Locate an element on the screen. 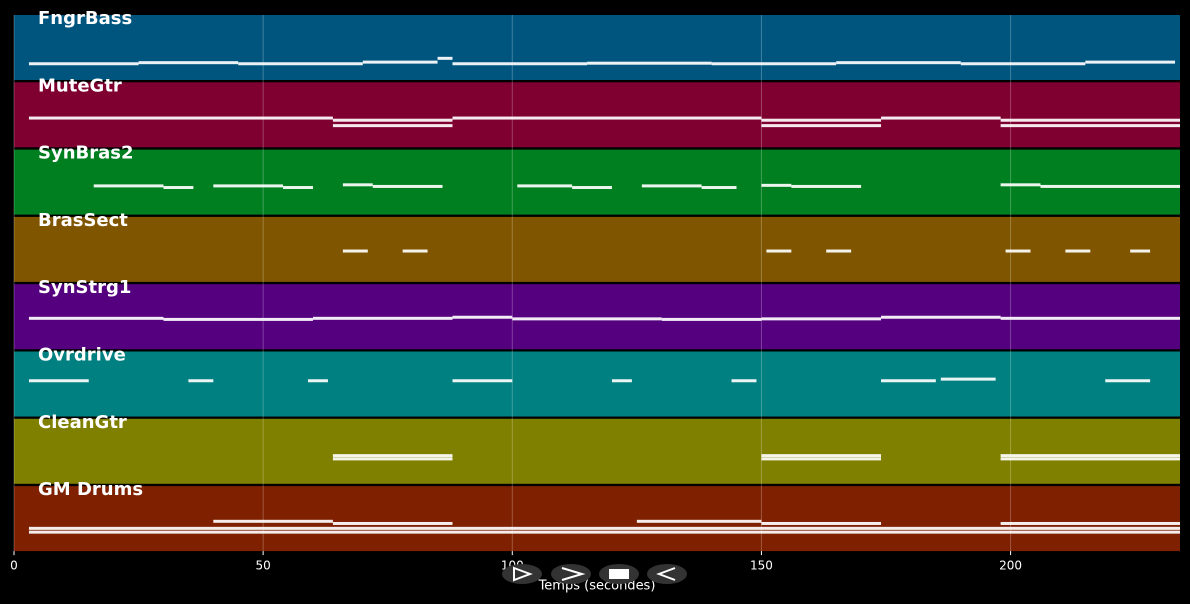 Image resolution: width=1190 pixels, height=604 pixels. x-axis-label: Temps (secondes) is located at coordinates (597, 586).